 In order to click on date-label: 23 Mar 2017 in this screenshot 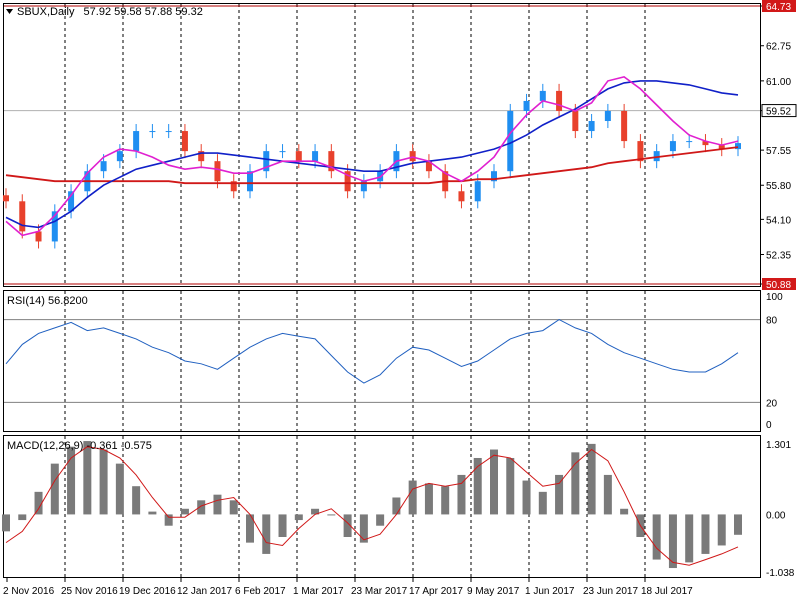, I will do `click(379, 591)`.